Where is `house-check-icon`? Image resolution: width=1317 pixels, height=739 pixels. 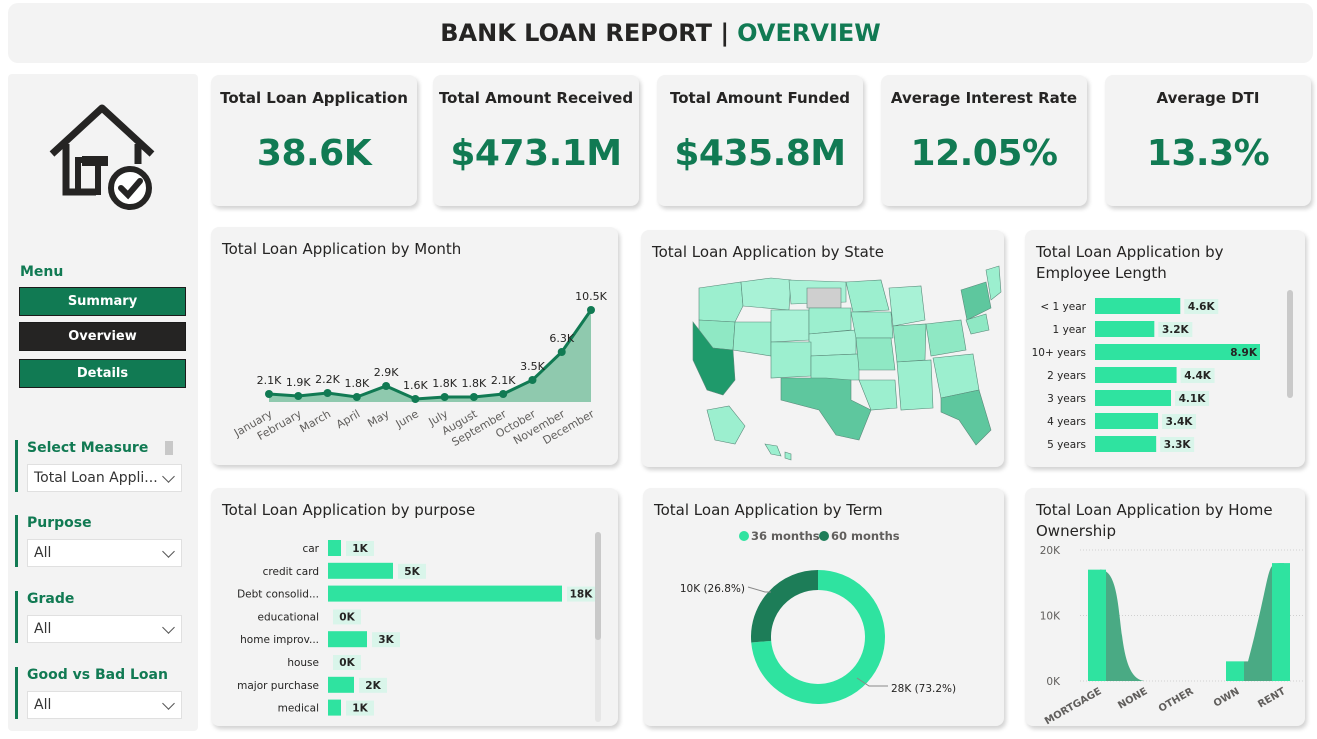
house-check-icon is located at coordinates (102, 157).